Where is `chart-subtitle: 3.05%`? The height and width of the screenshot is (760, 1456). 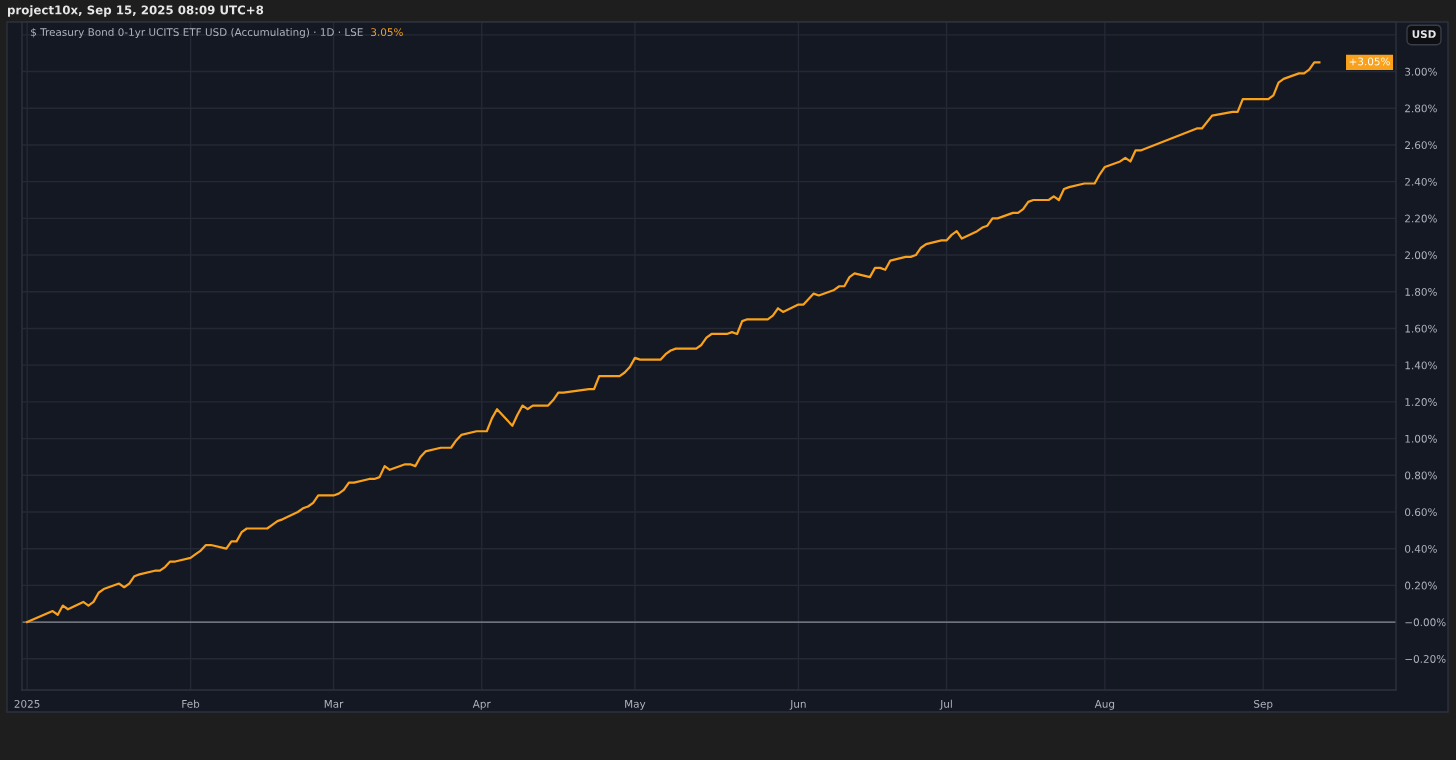
chart-subtitle: 3.05% is located at coordinates (387, 32).